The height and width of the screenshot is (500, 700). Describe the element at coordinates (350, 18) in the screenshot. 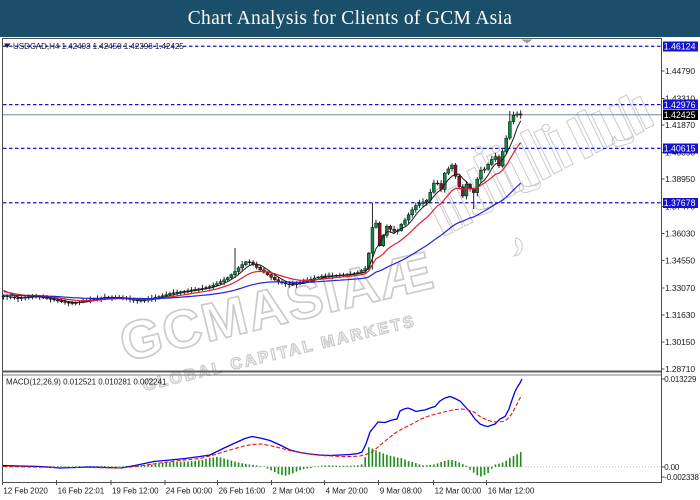

I see `svg-text:Chart Analysis for Clients of: Chart Analysis for Clients of GCM Asia` at that location.